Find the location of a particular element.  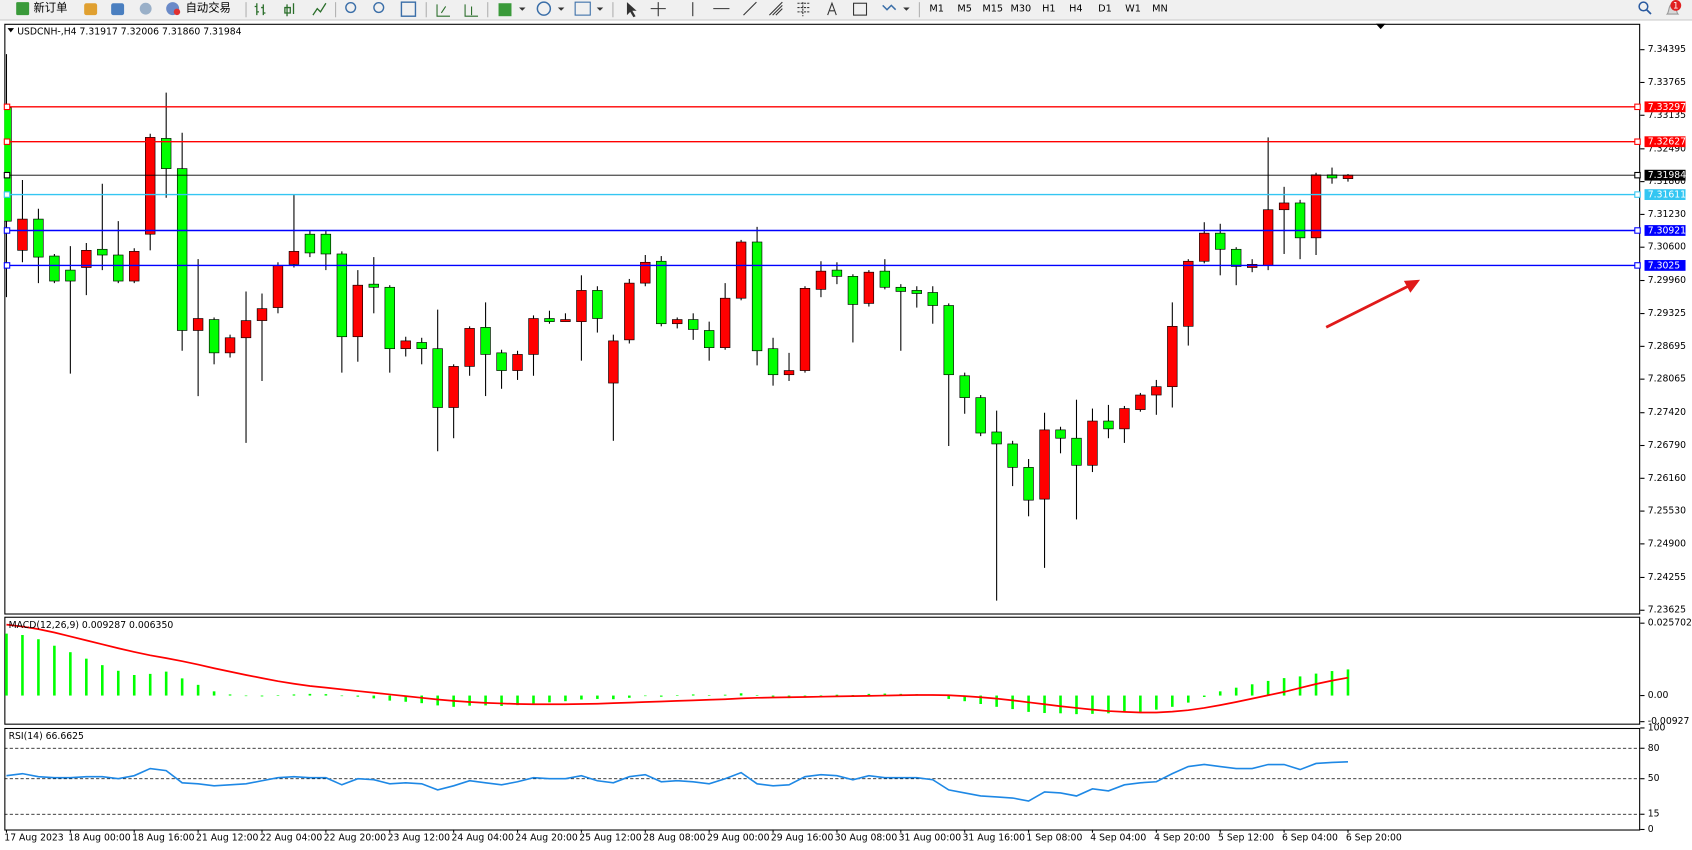

rsi-panel-title: RSI(14) 66.6625 is located at coordinates (46, 736).